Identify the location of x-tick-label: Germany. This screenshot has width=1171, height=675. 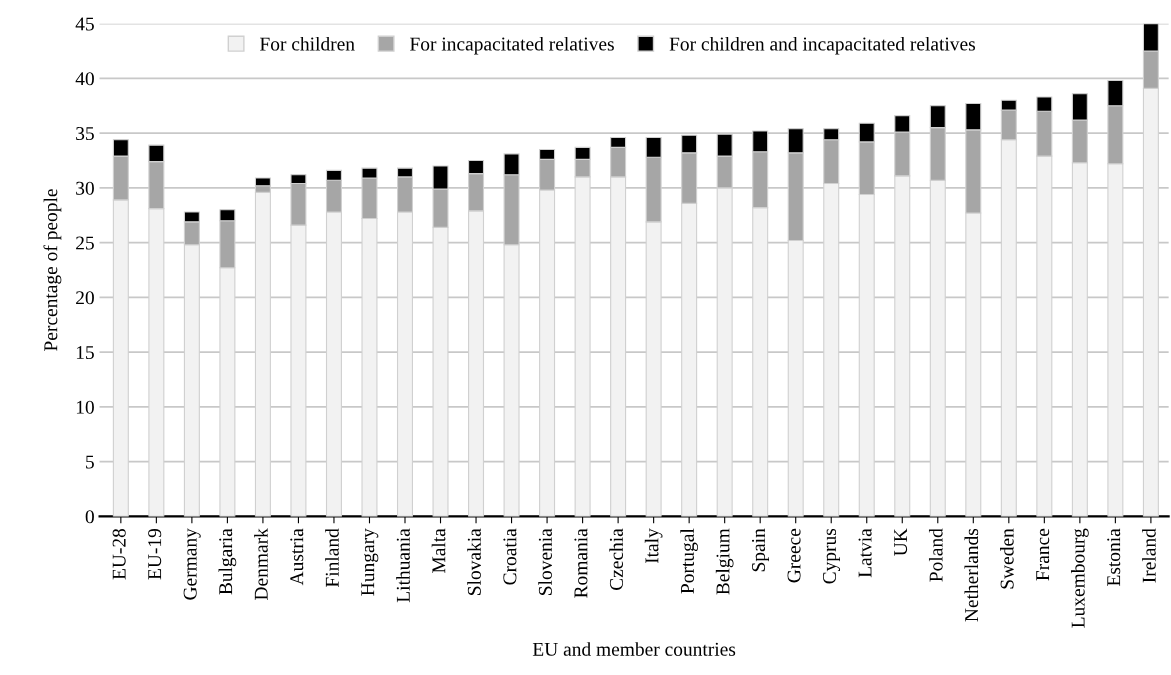
(192, 564).